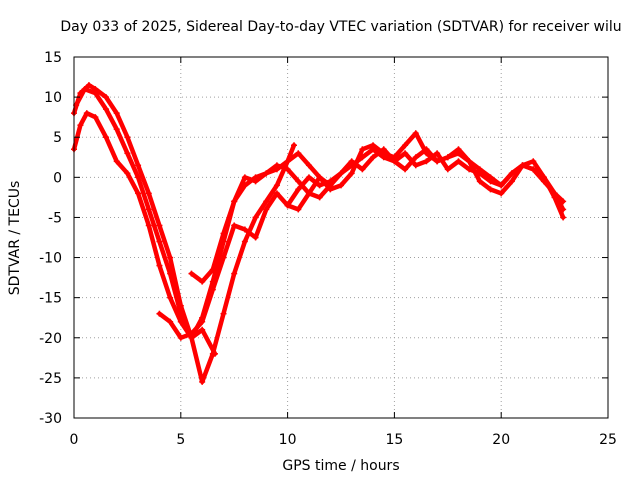 This screenshot has width=640, height=480. I want to click on y-tick-labels: 15 10 5 0 -5 -10 -15 -20 -25 -30, so click(50, 238).